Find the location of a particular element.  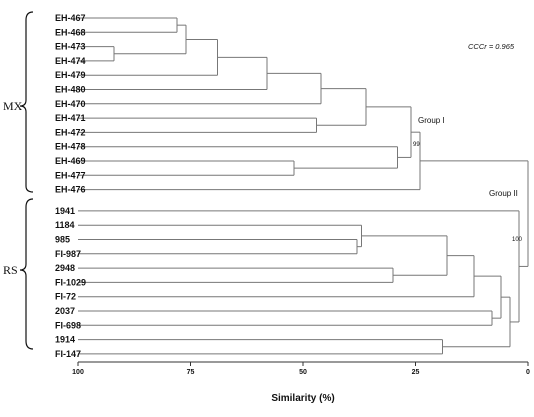

leaf-label: EH-468 is located at coordinates (70, 32).